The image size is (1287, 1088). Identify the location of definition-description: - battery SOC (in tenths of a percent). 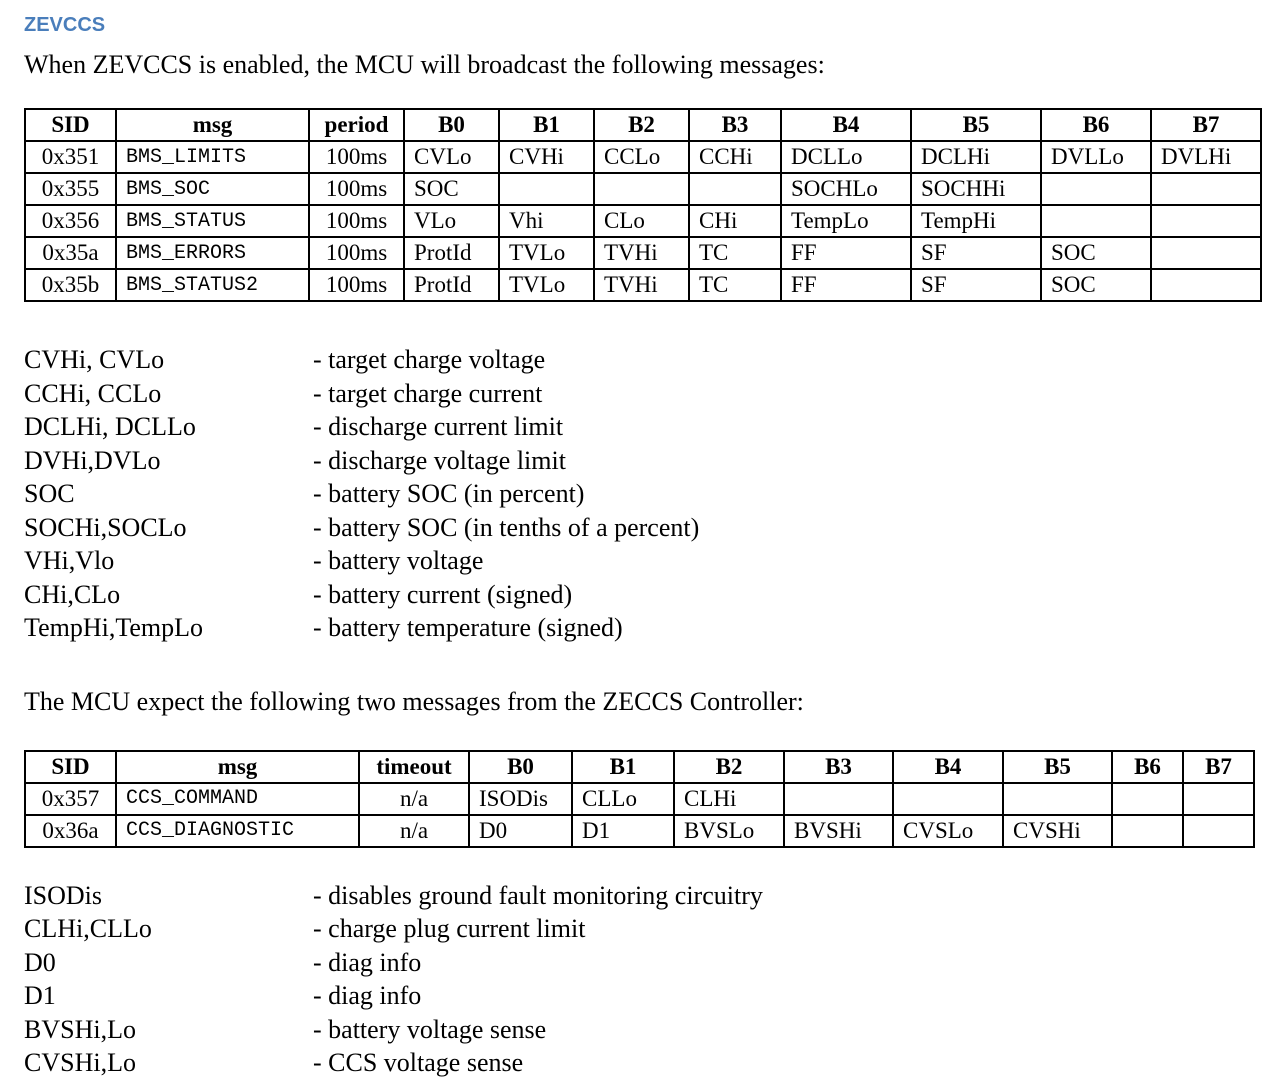
(506, 527).